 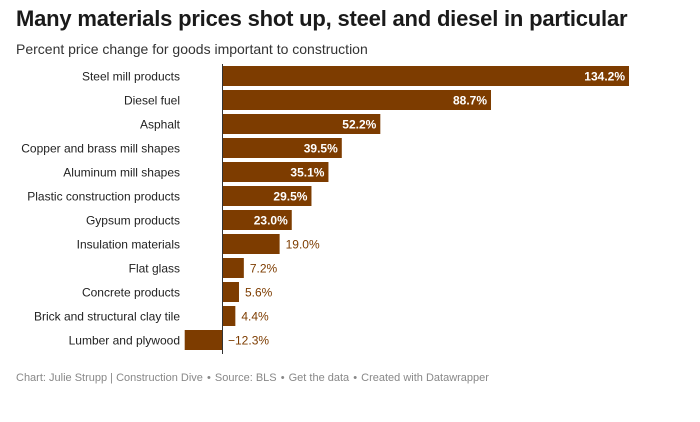 What do you see at coordinates (255, 317) in the screenshot?
I see `value-label: 4.4%` at bounding box center [255, 317].